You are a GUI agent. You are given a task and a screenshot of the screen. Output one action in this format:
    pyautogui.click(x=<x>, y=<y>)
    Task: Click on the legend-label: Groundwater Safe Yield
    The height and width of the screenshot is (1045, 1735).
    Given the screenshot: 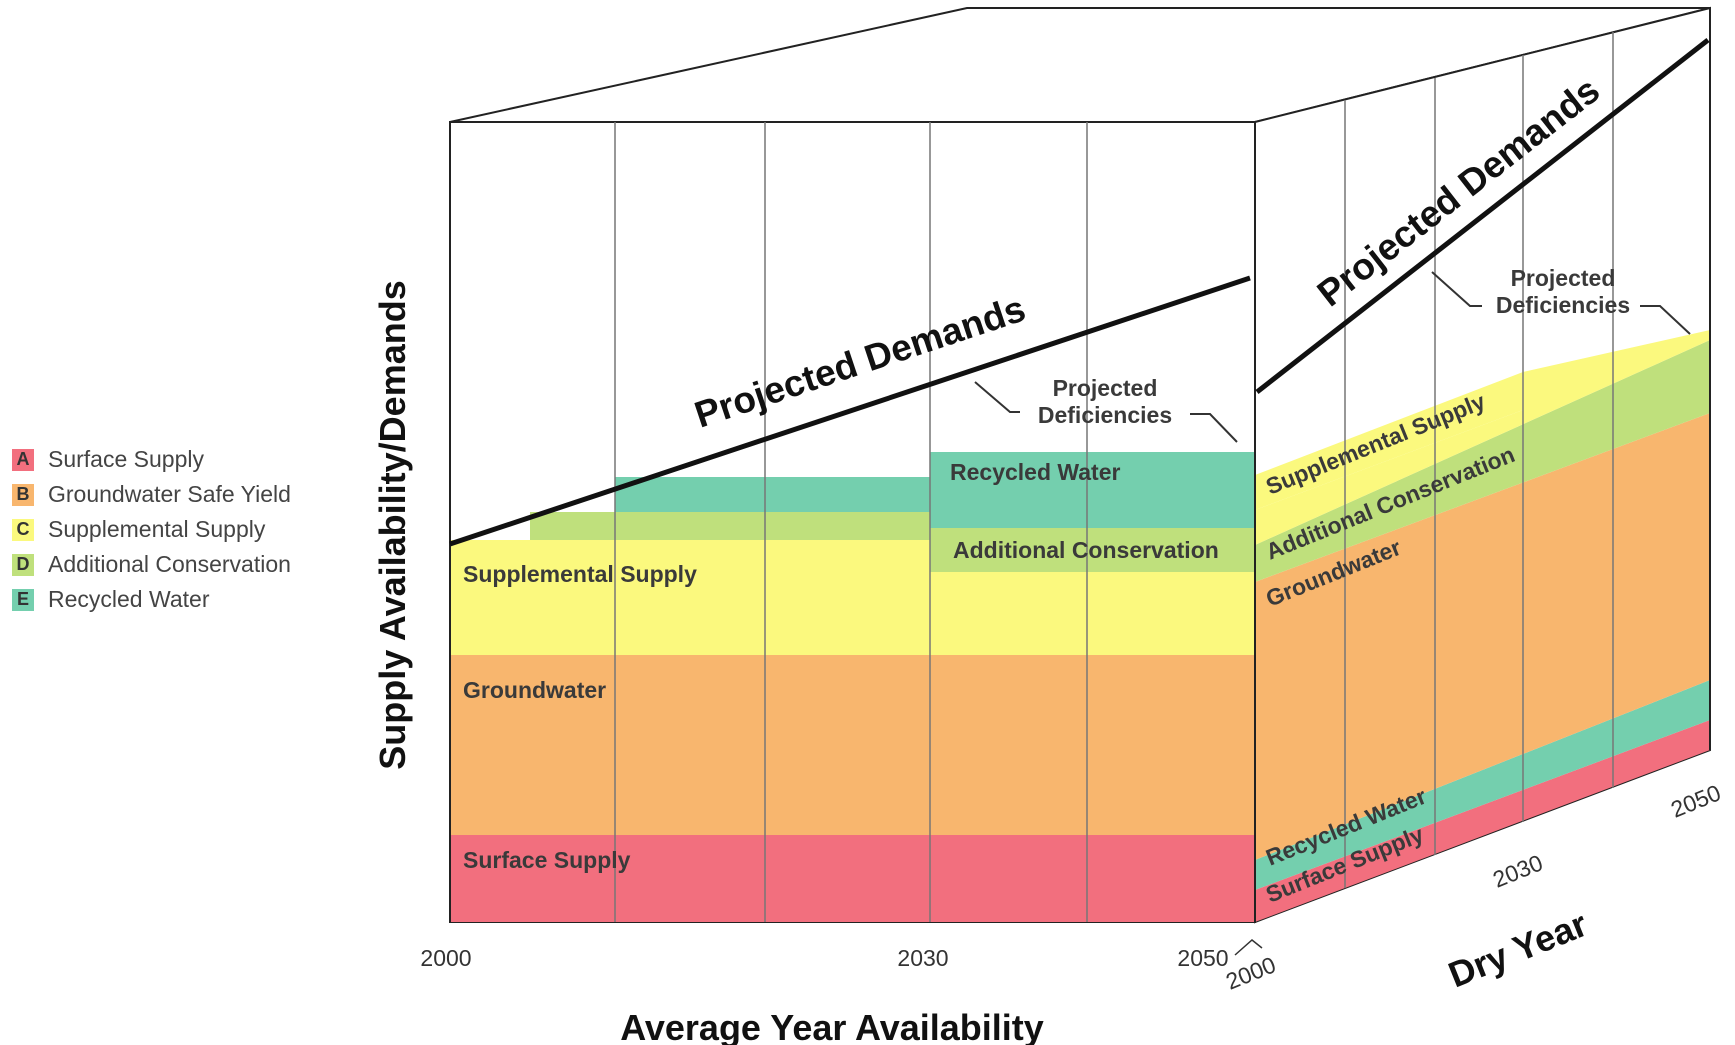 What is the action you would take?
    pyautogui.click(x=169, y=494)
    